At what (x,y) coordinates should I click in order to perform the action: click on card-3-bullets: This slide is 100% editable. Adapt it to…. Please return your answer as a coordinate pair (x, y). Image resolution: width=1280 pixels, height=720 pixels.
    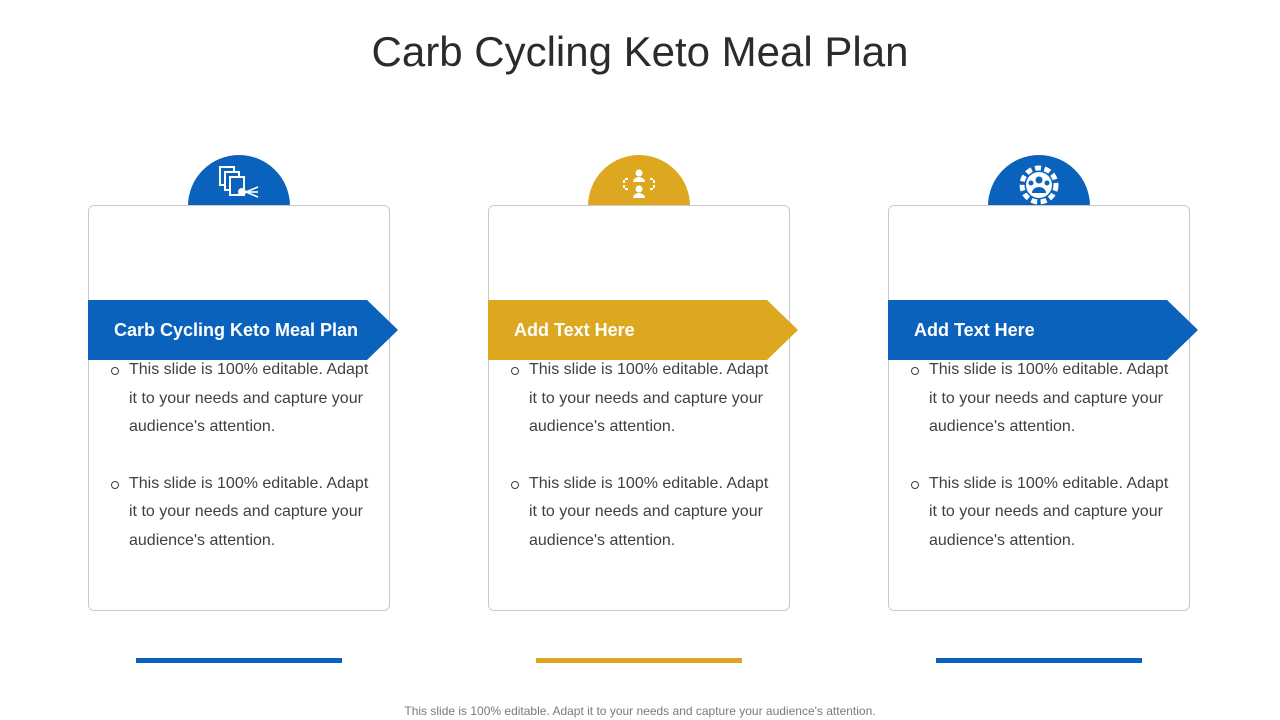
    Looking at the image, I should click on (1043, 469).